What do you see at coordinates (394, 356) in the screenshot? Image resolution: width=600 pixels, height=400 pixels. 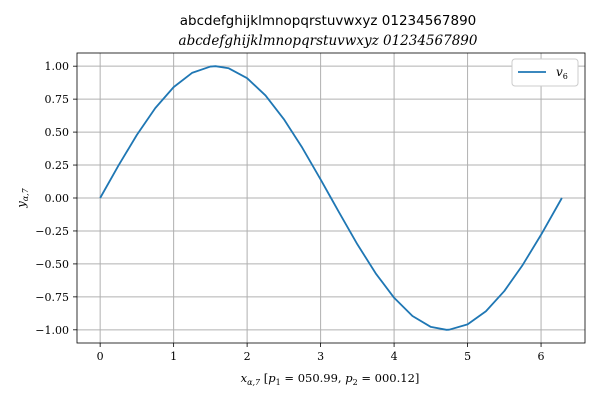 I see `x-tick-label: 4` at bounding box center [394, 356].